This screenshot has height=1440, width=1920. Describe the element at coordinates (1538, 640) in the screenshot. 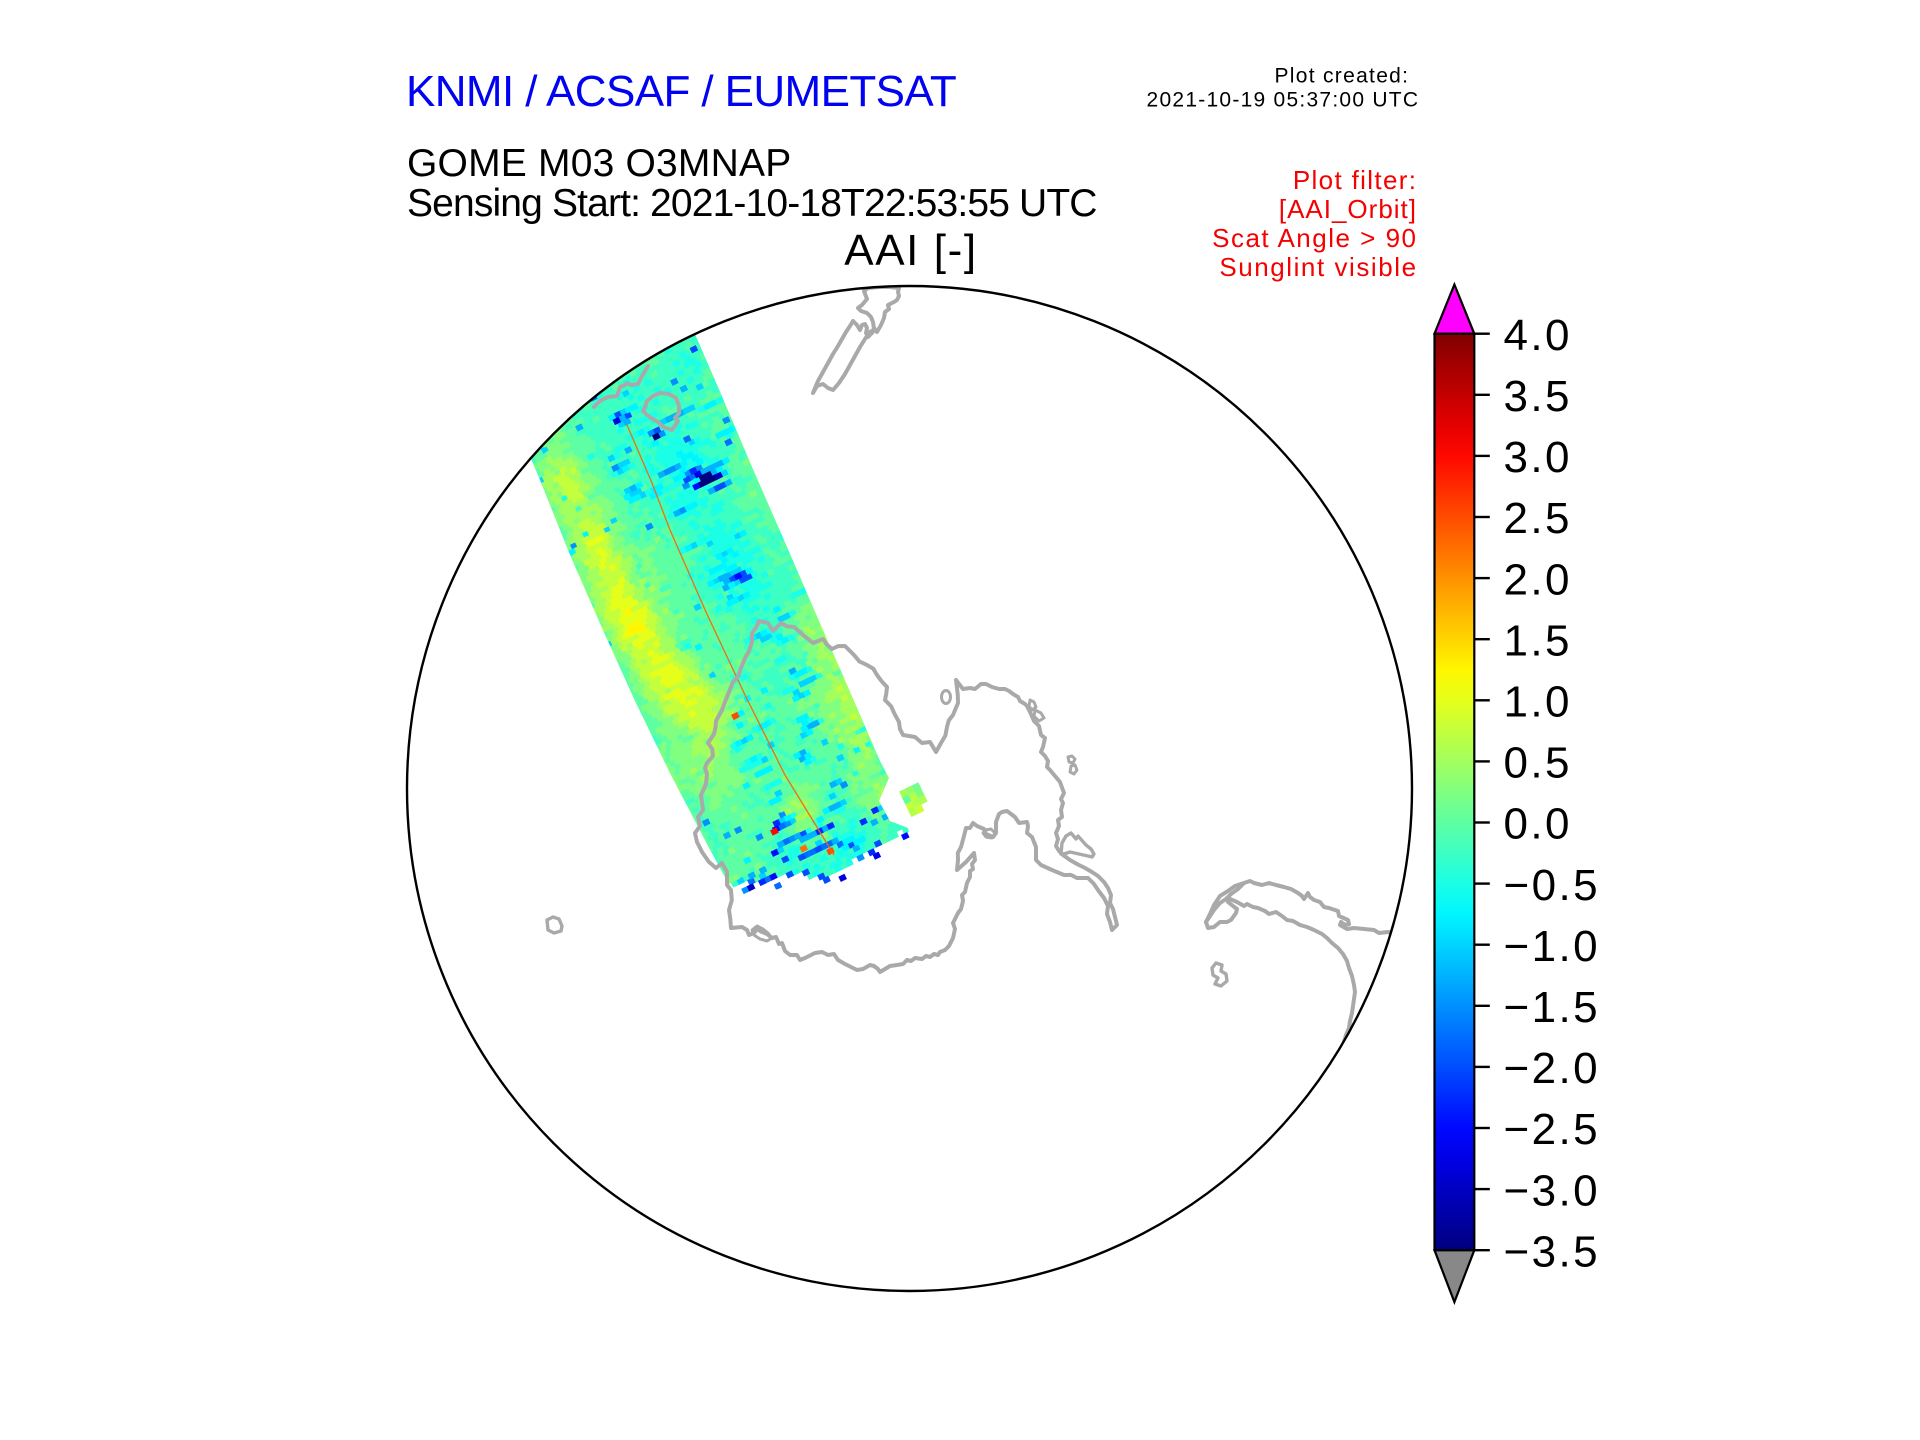

I see `svg-text: 1.5` at that location.